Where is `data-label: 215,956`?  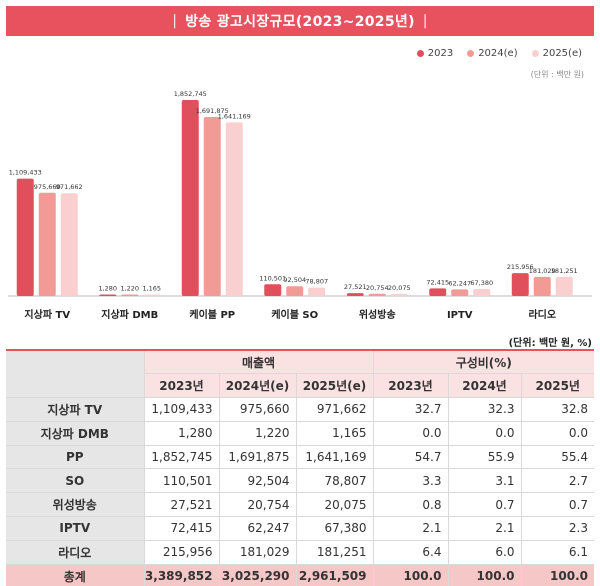
data-label: 215,956 is located at coordinates (520, 267).